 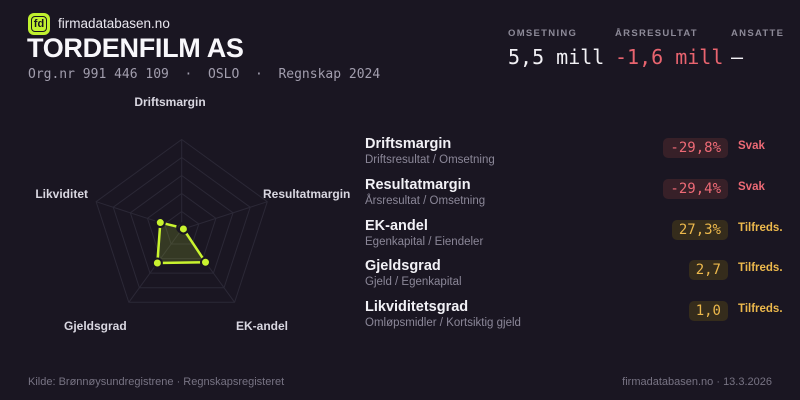 What do you see at coordinates (430, 160) in the screenshot?
I see `metric-formula: Driftsresultat / Omsetning` at bounding box center [430, 160].